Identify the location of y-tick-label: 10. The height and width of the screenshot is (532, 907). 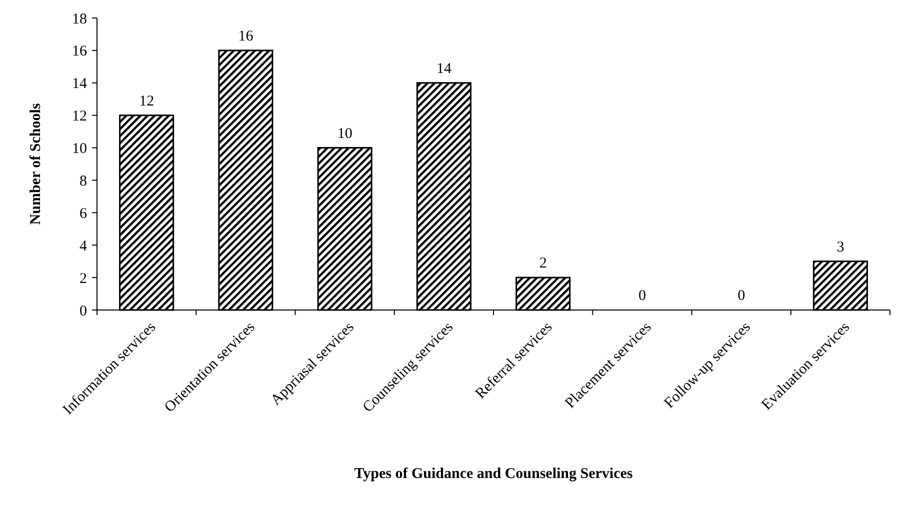
(79, 149).